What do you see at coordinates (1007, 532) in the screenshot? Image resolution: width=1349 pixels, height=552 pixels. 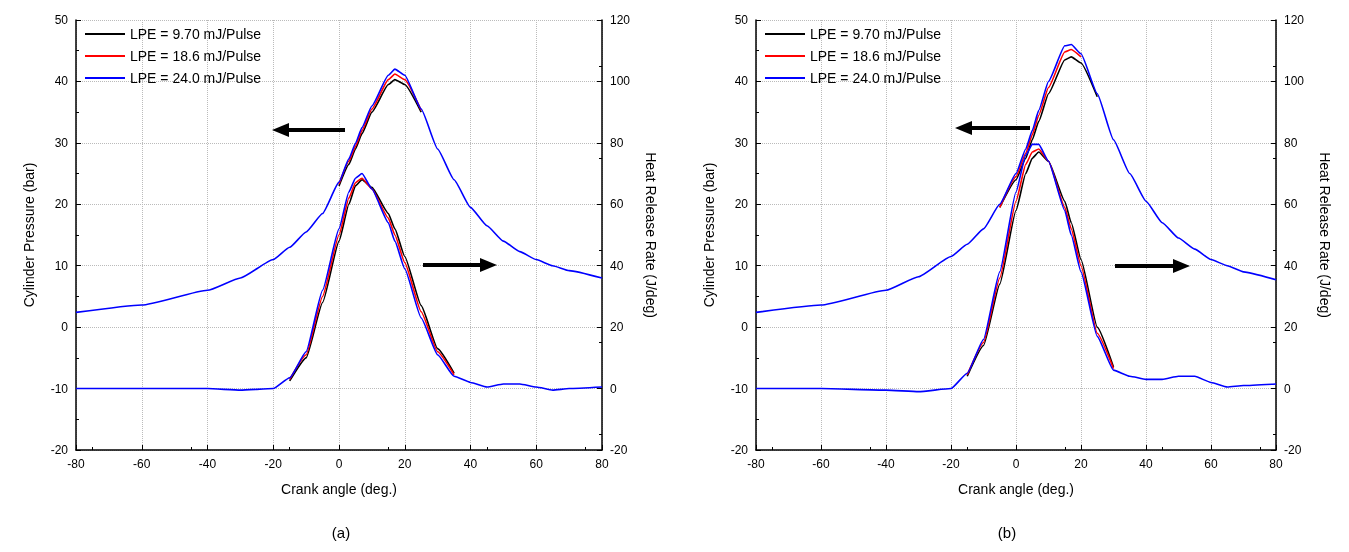 I see `text: (b)` at bounding box center [1007, 532].